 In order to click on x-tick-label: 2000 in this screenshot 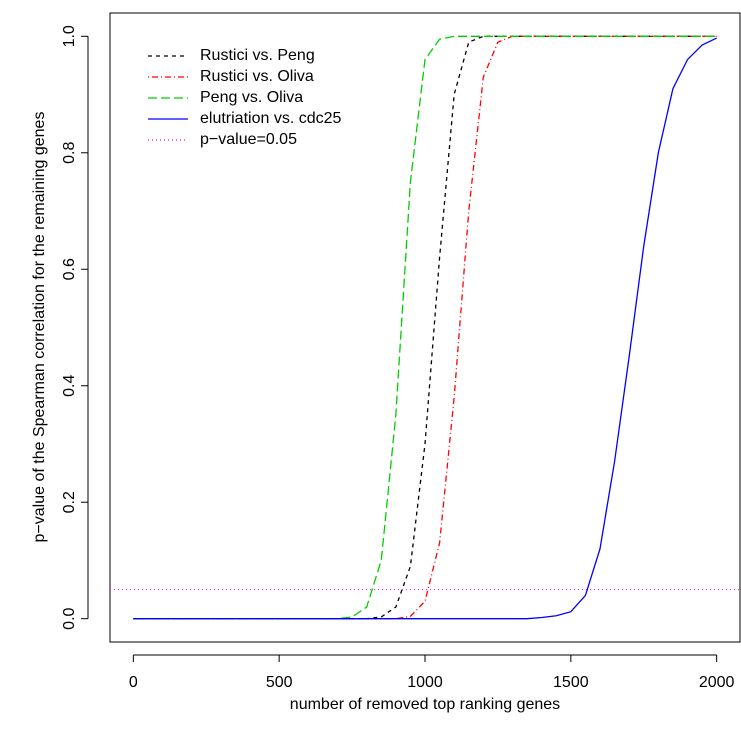, I will do `click(717, 682)`.